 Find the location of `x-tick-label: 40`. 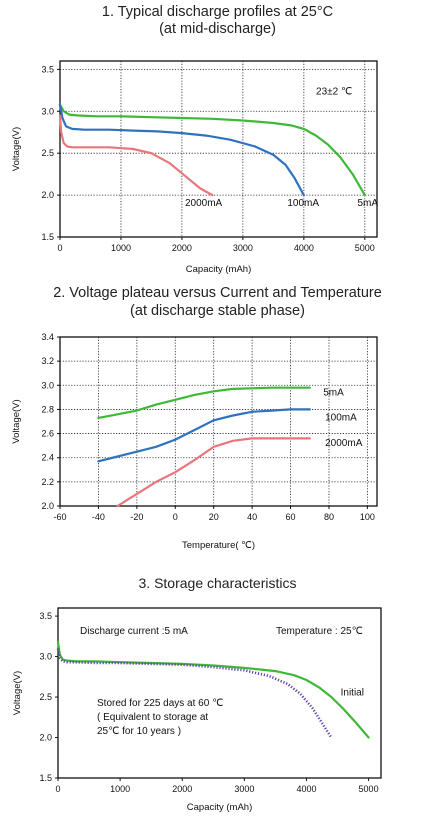

x-tick-label: 40 is located at coordinates (252, 517).